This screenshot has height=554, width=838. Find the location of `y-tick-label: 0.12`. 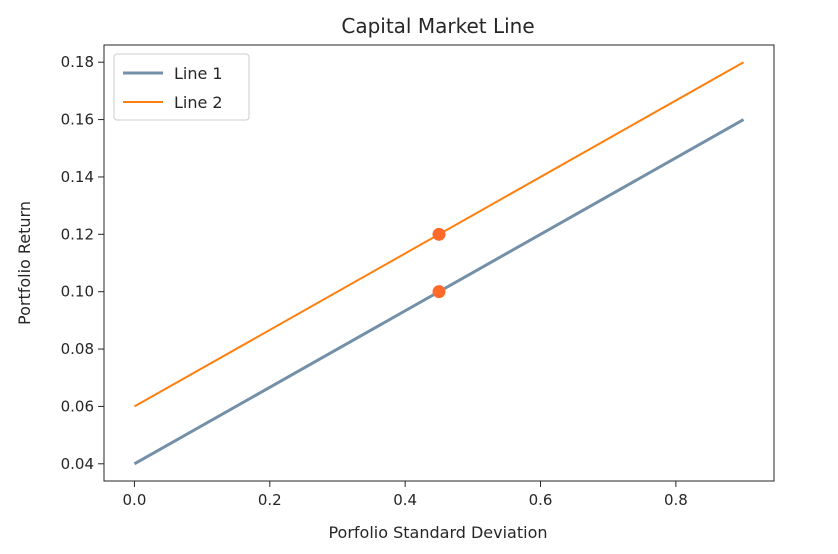

y-tick-label: 0.12 is located at coordinates (77, 234).